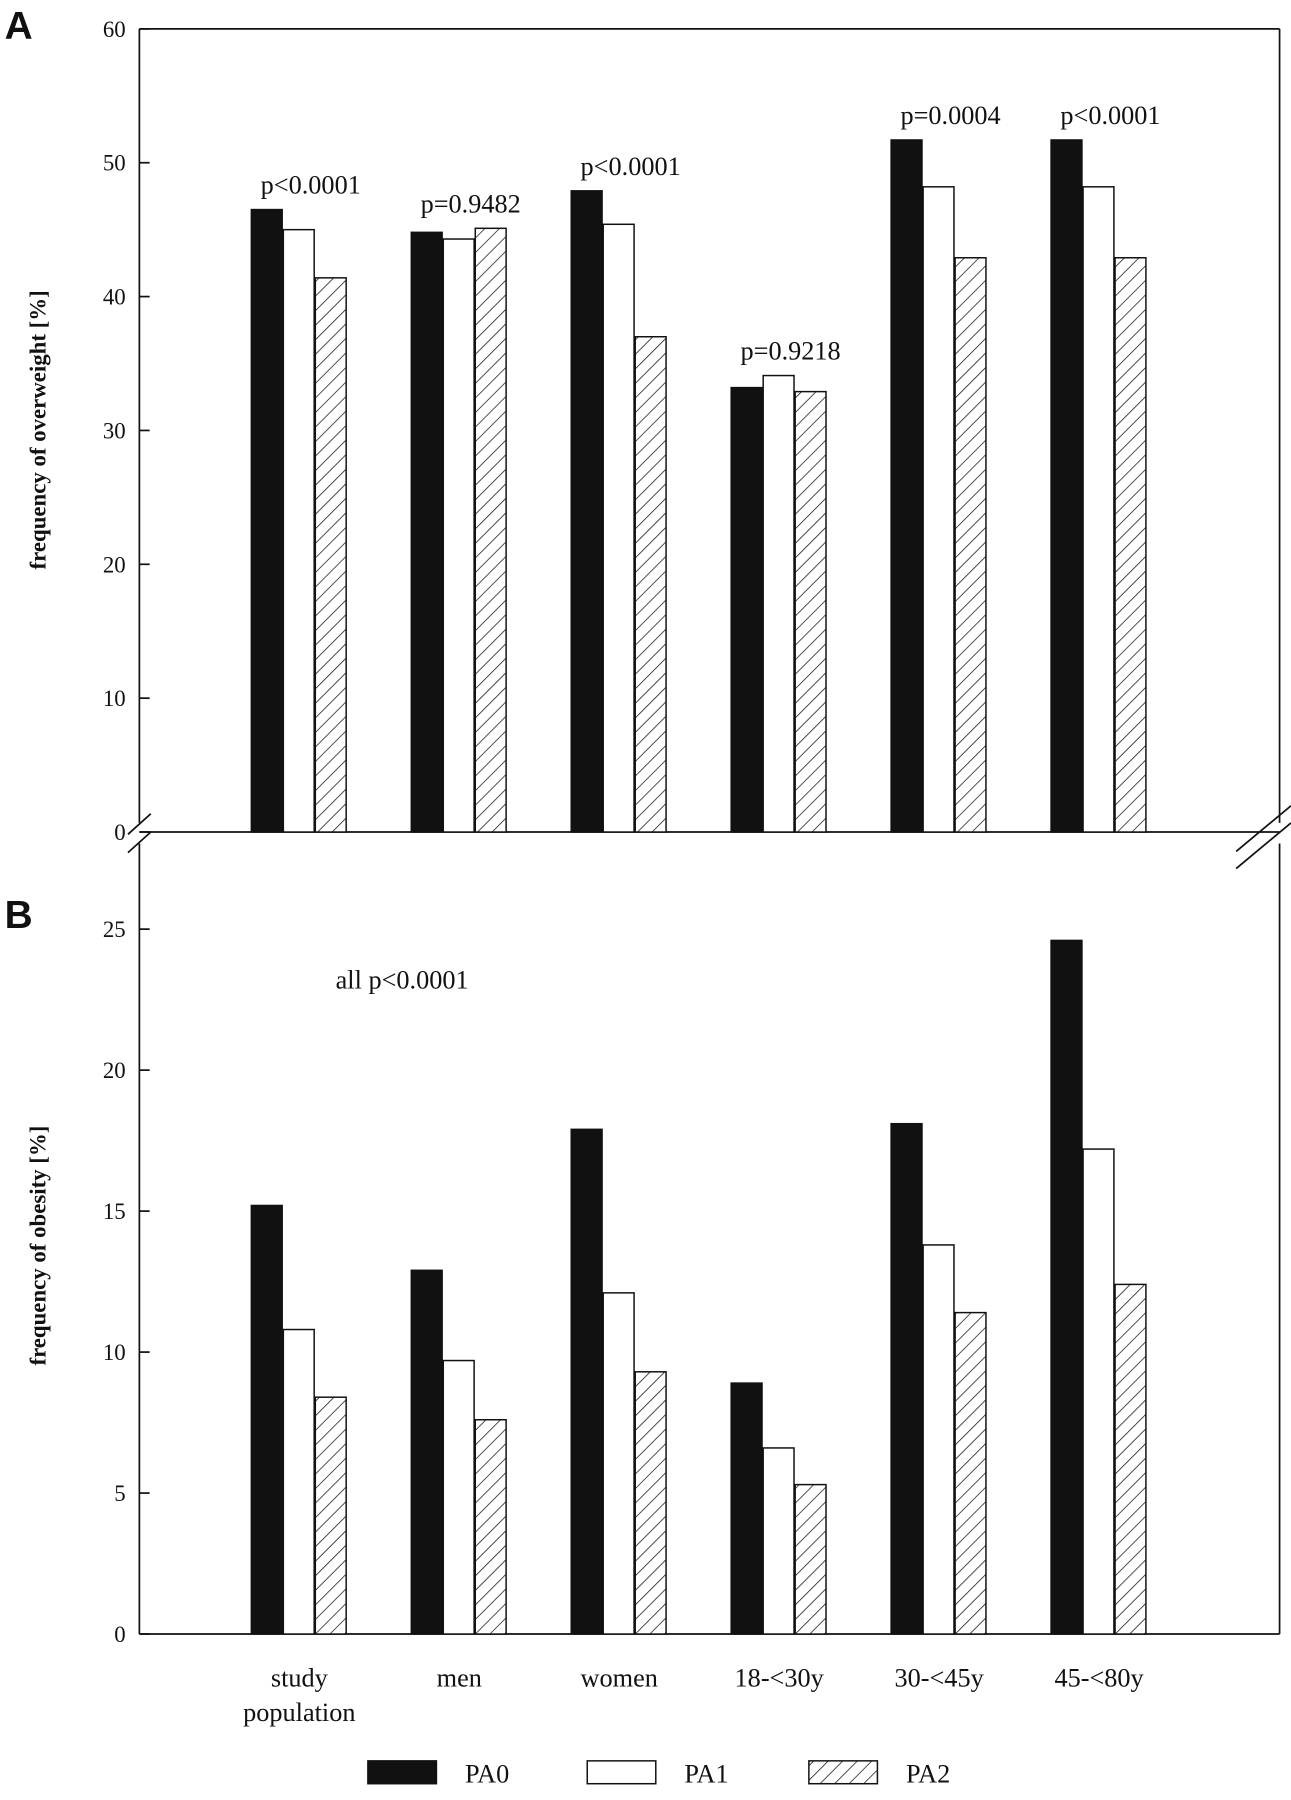  I want to click on legend-swatch-pa1, so click(621, 1772).